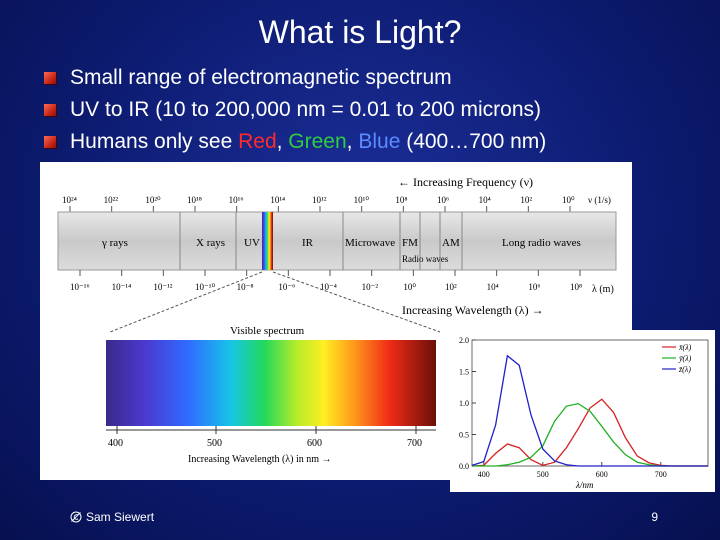 The height and width of the screenshot is (540, 720). What do you see at coordinates (685, 358) in the screenshot?
I see `legend-label: ȳ(λ)` at bounding box center [685, 358].